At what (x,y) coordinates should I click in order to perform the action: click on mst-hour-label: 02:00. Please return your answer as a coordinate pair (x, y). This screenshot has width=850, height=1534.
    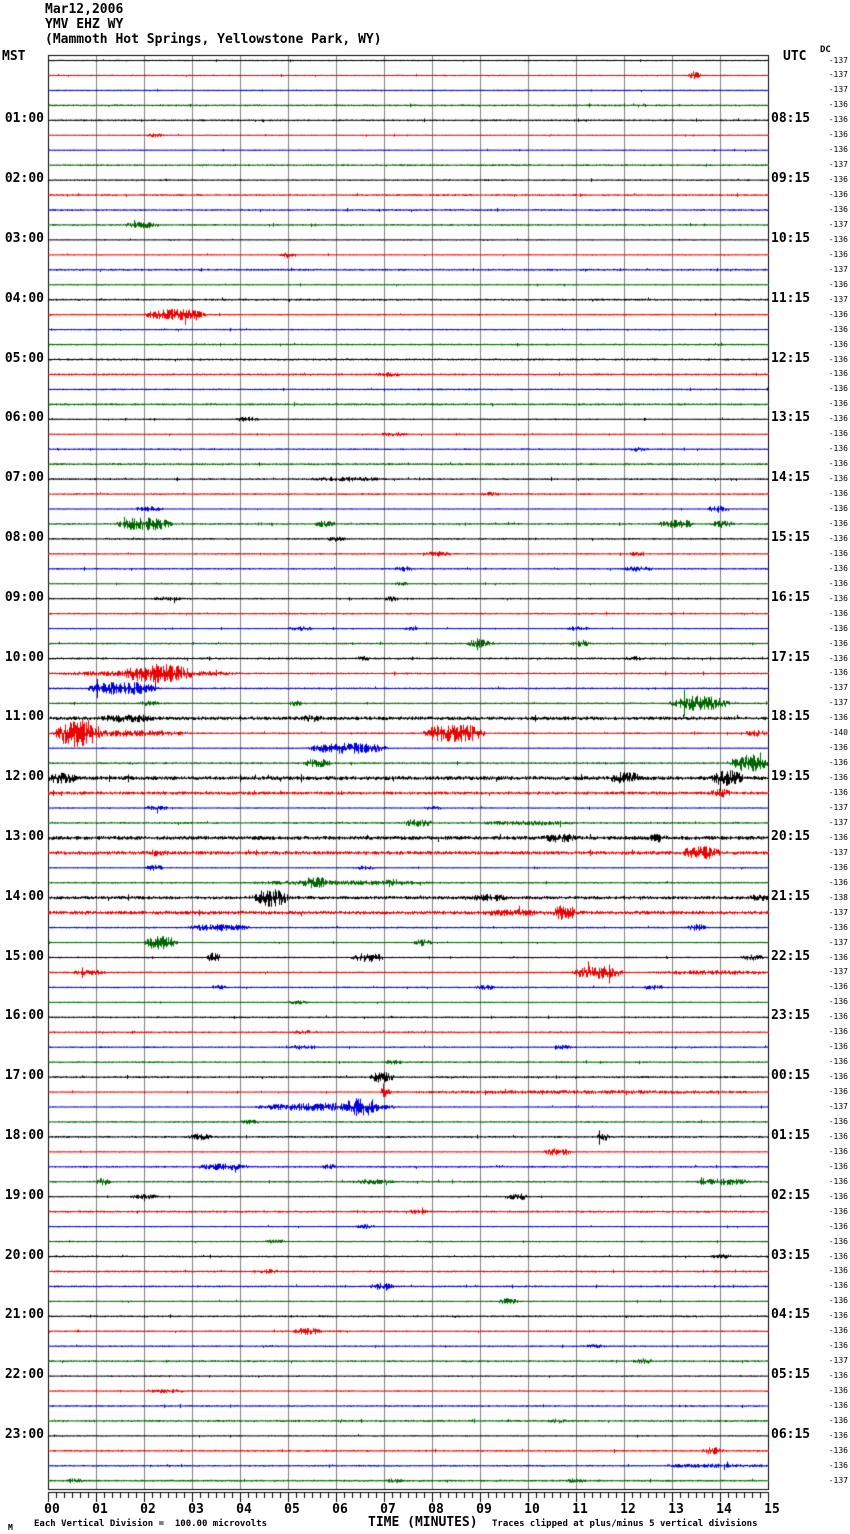
    Looking at the image, I should click on (24, 178).